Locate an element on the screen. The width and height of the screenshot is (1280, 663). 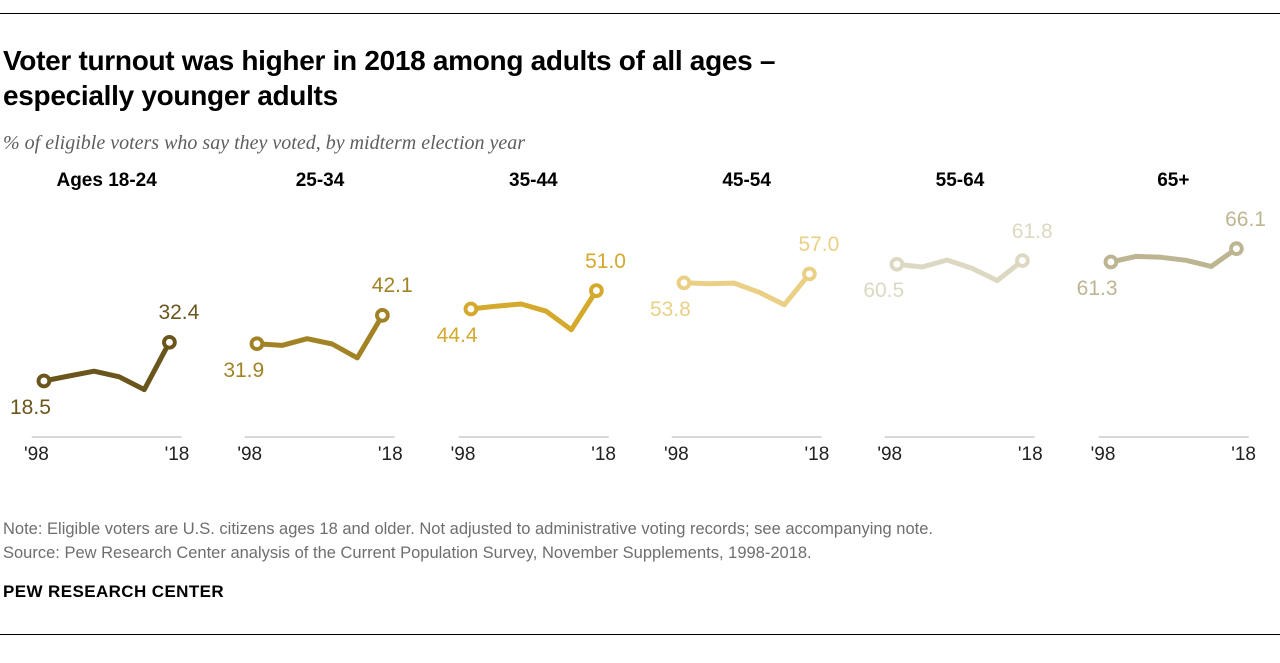
value-label-2018: 57.0 is located at coordinates (819, 244).